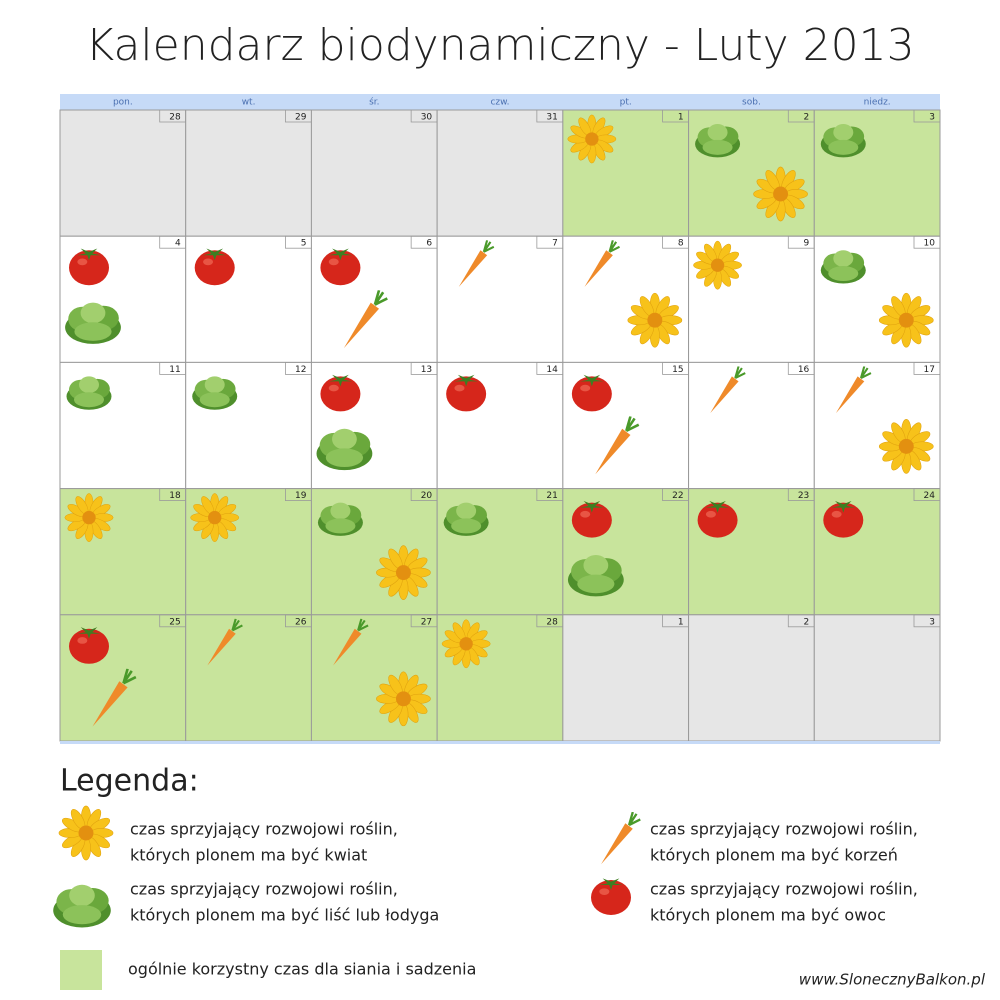 The image size is (1000, 1000). I want to click on footer: www.SlonecznyBalkon.pl, so click(892, 980).